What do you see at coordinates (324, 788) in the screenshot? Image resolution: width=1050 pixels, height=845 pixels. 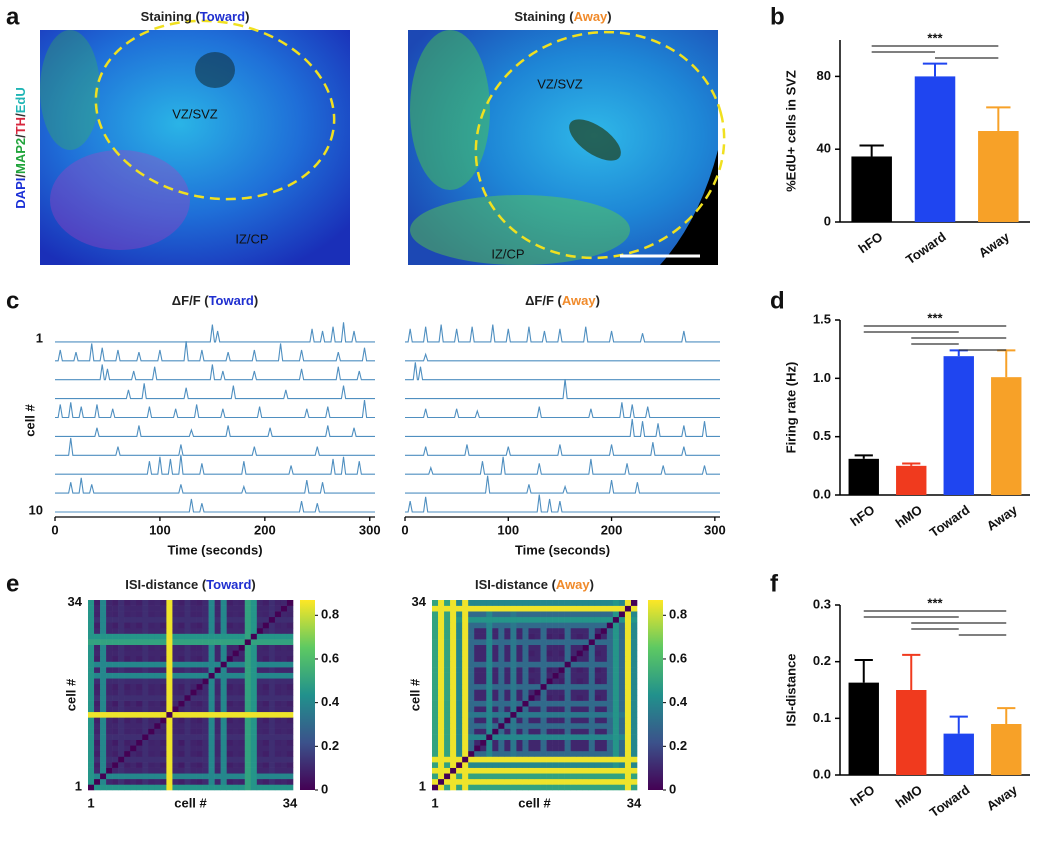 I see `colorbar-tick-label: 0` at bounding box center [324, 788].